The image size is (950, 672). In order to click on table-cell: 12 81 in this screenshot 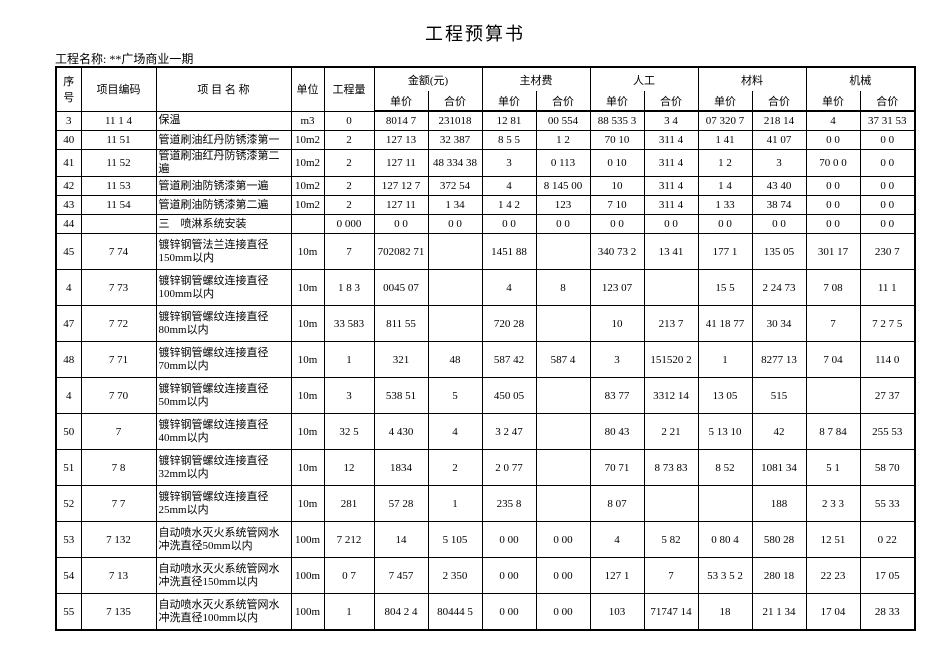, I will do `click(509, 120)`.